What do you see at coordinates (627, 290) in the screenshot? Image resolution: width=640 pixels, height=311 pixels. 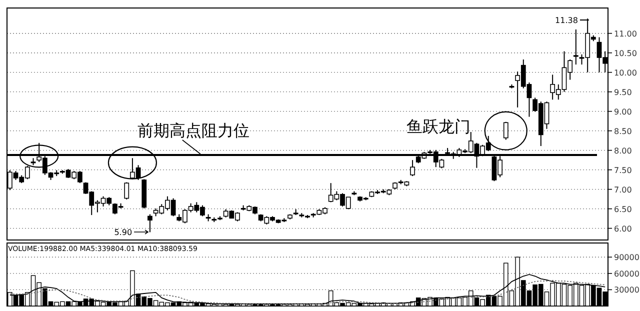 I see `y-tick-label: 30000` at bounding box center [627, 290].